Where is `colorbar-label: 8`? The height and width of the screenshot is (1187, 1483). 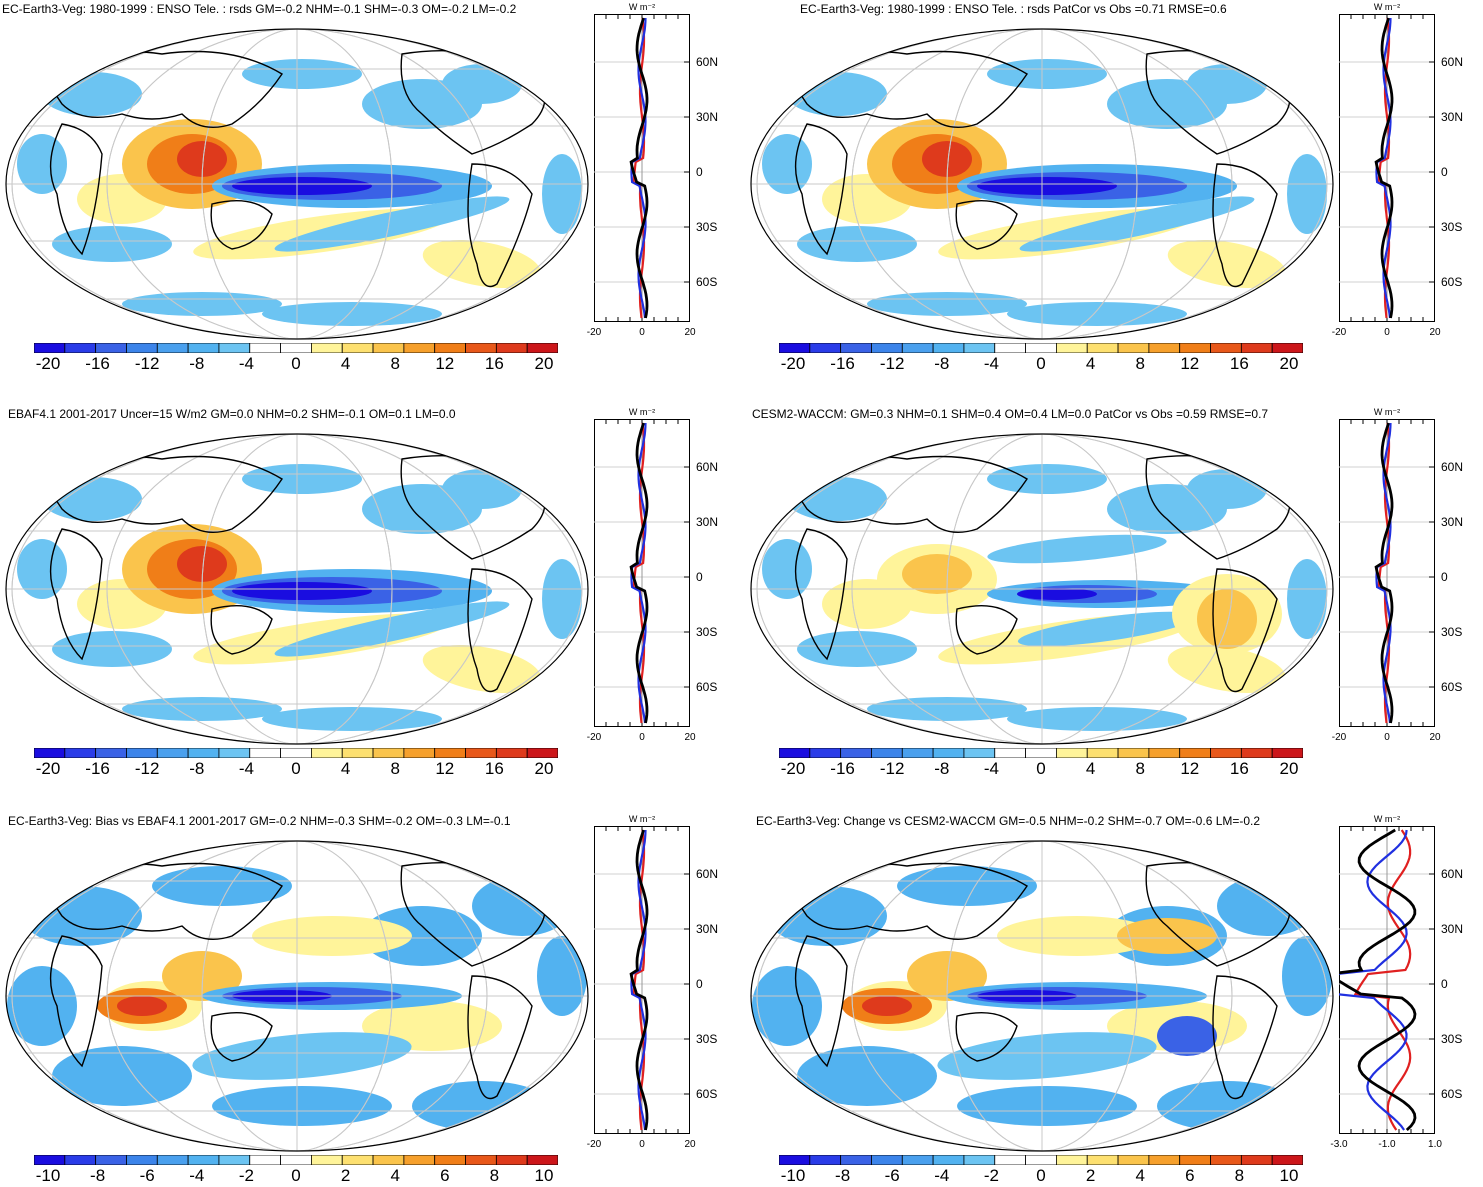
colorbar-label: 8 is located at coordinates (494, 1175).